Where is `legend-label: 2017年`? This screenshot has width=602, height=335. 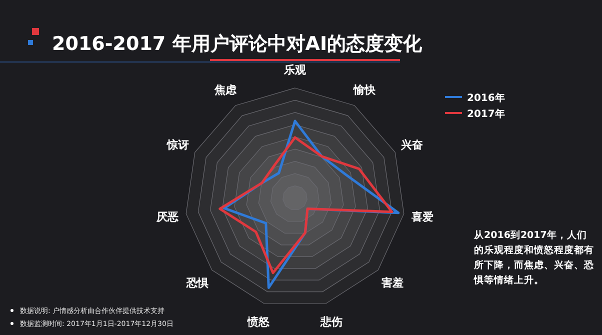
legend-label: 2017年 is located at coordinates (486, 114).